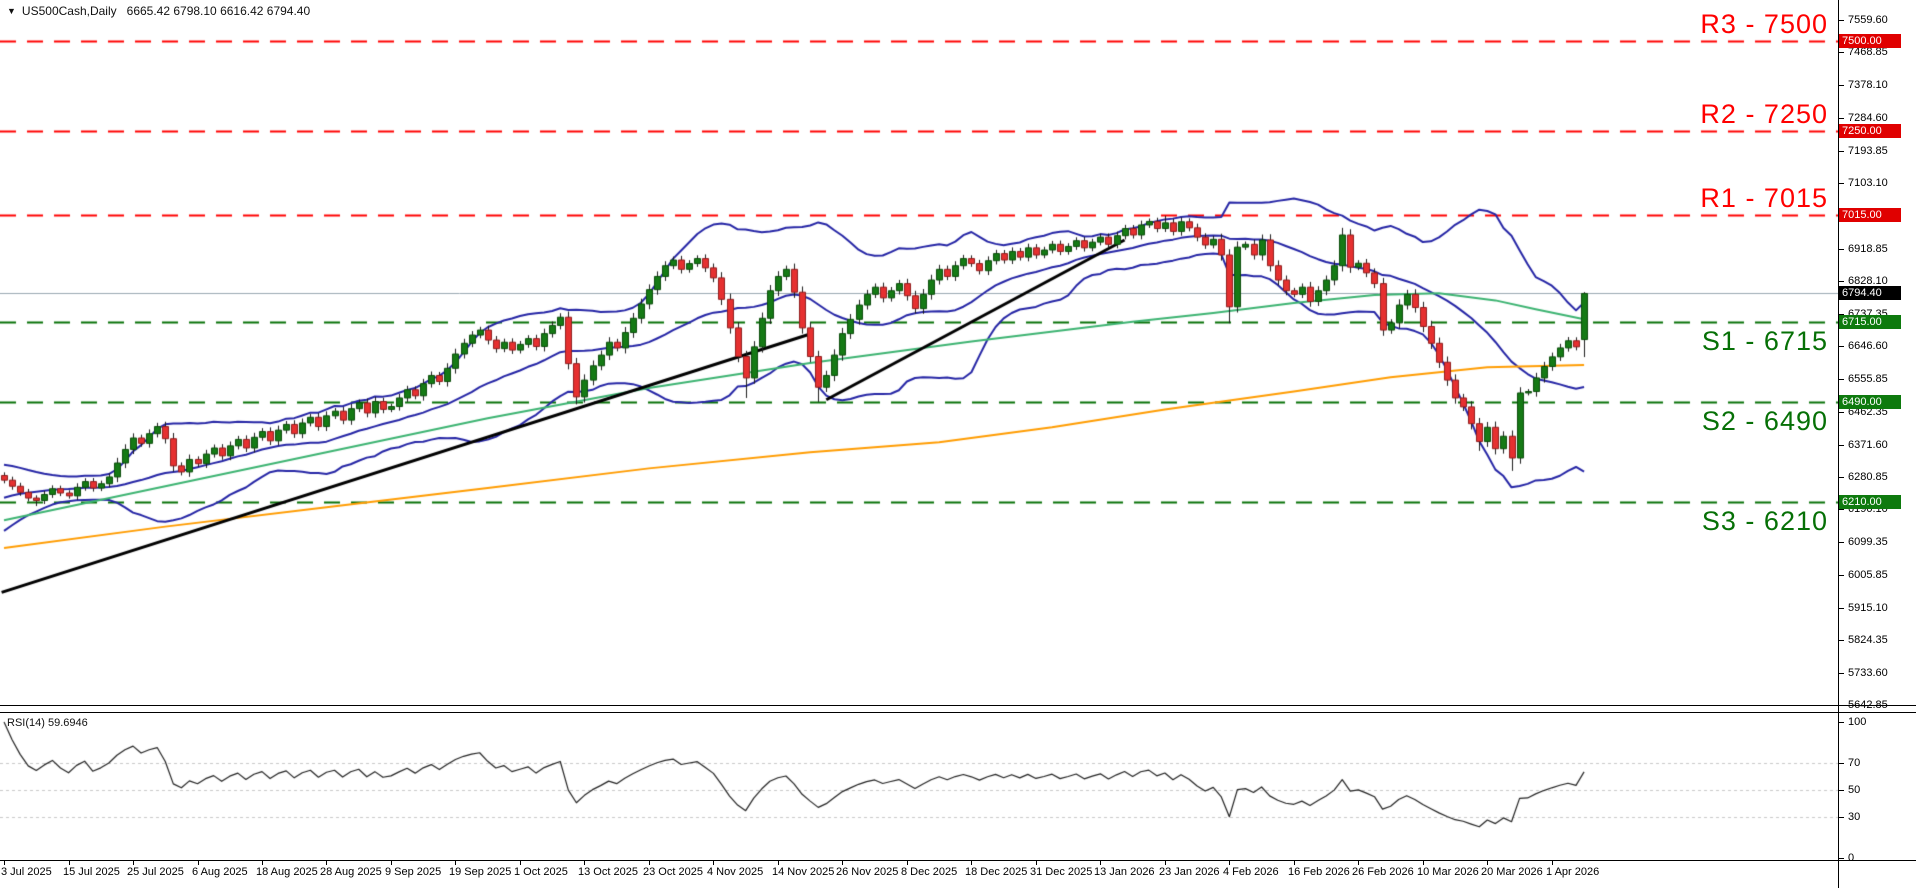 The height and width of the screenshot is (888, 1916). What do you see at coordinates (11, 11) in the screenshot?
I see `chart-dropdown-icon: ▼` at bounding box center [11, 11].